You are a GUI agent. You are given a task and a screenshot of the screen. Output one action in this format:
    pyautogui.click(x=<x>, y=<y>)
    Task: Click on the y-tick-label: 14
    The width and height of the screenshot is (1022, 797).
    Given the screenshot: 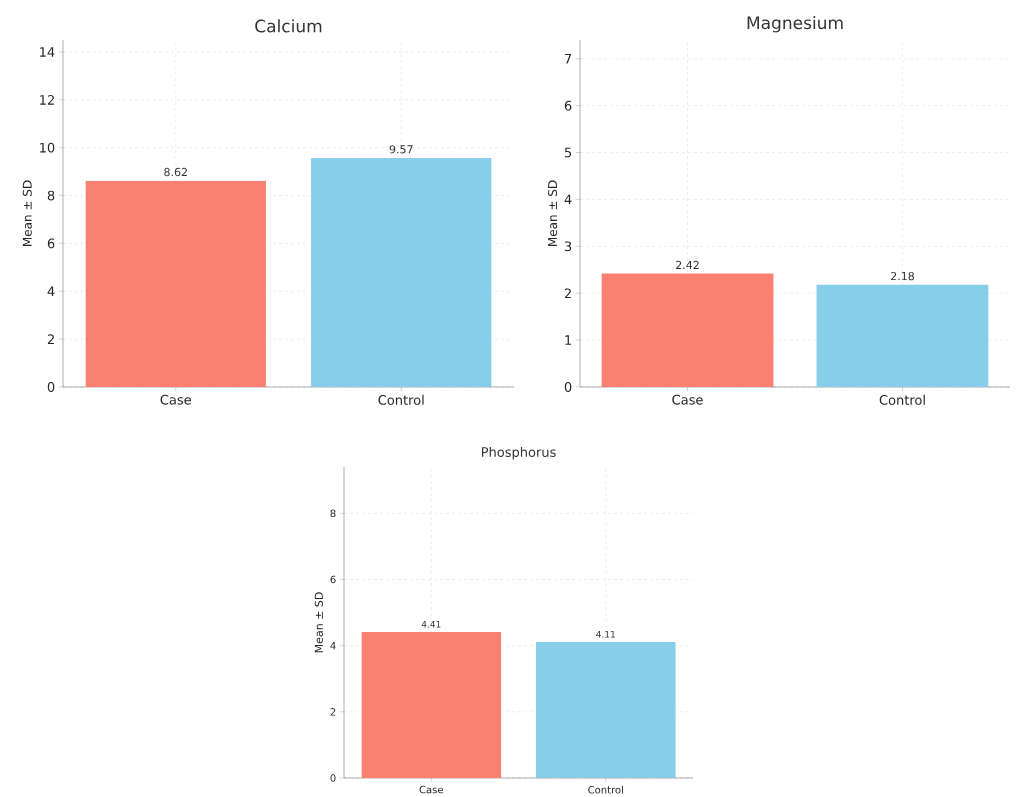 What is the action you would take?
    pyautogui.click(x=47, y=52)
    